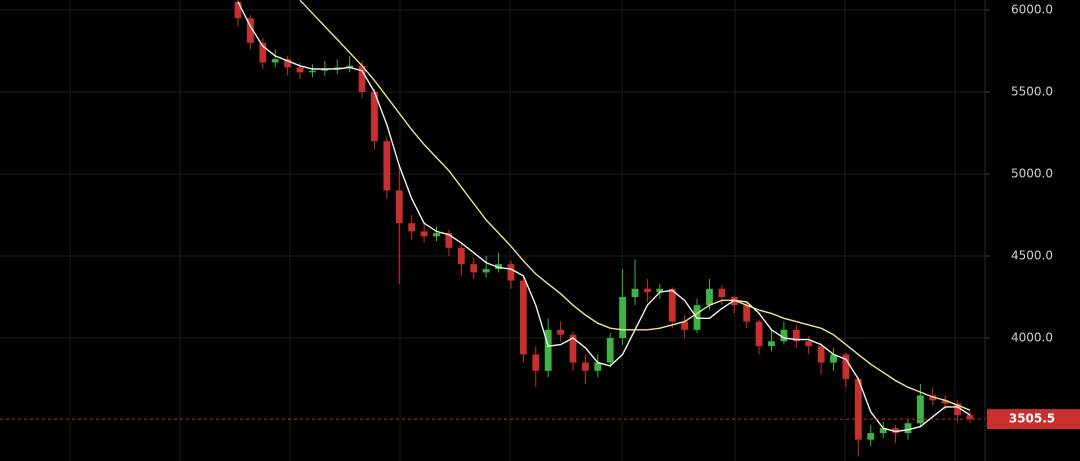 The width and height of the screenshot is (1080, 461). Describe the element at coordinates (1032, 174) in the screenshot. I see `y-tick-label: 5000.0` at that location.